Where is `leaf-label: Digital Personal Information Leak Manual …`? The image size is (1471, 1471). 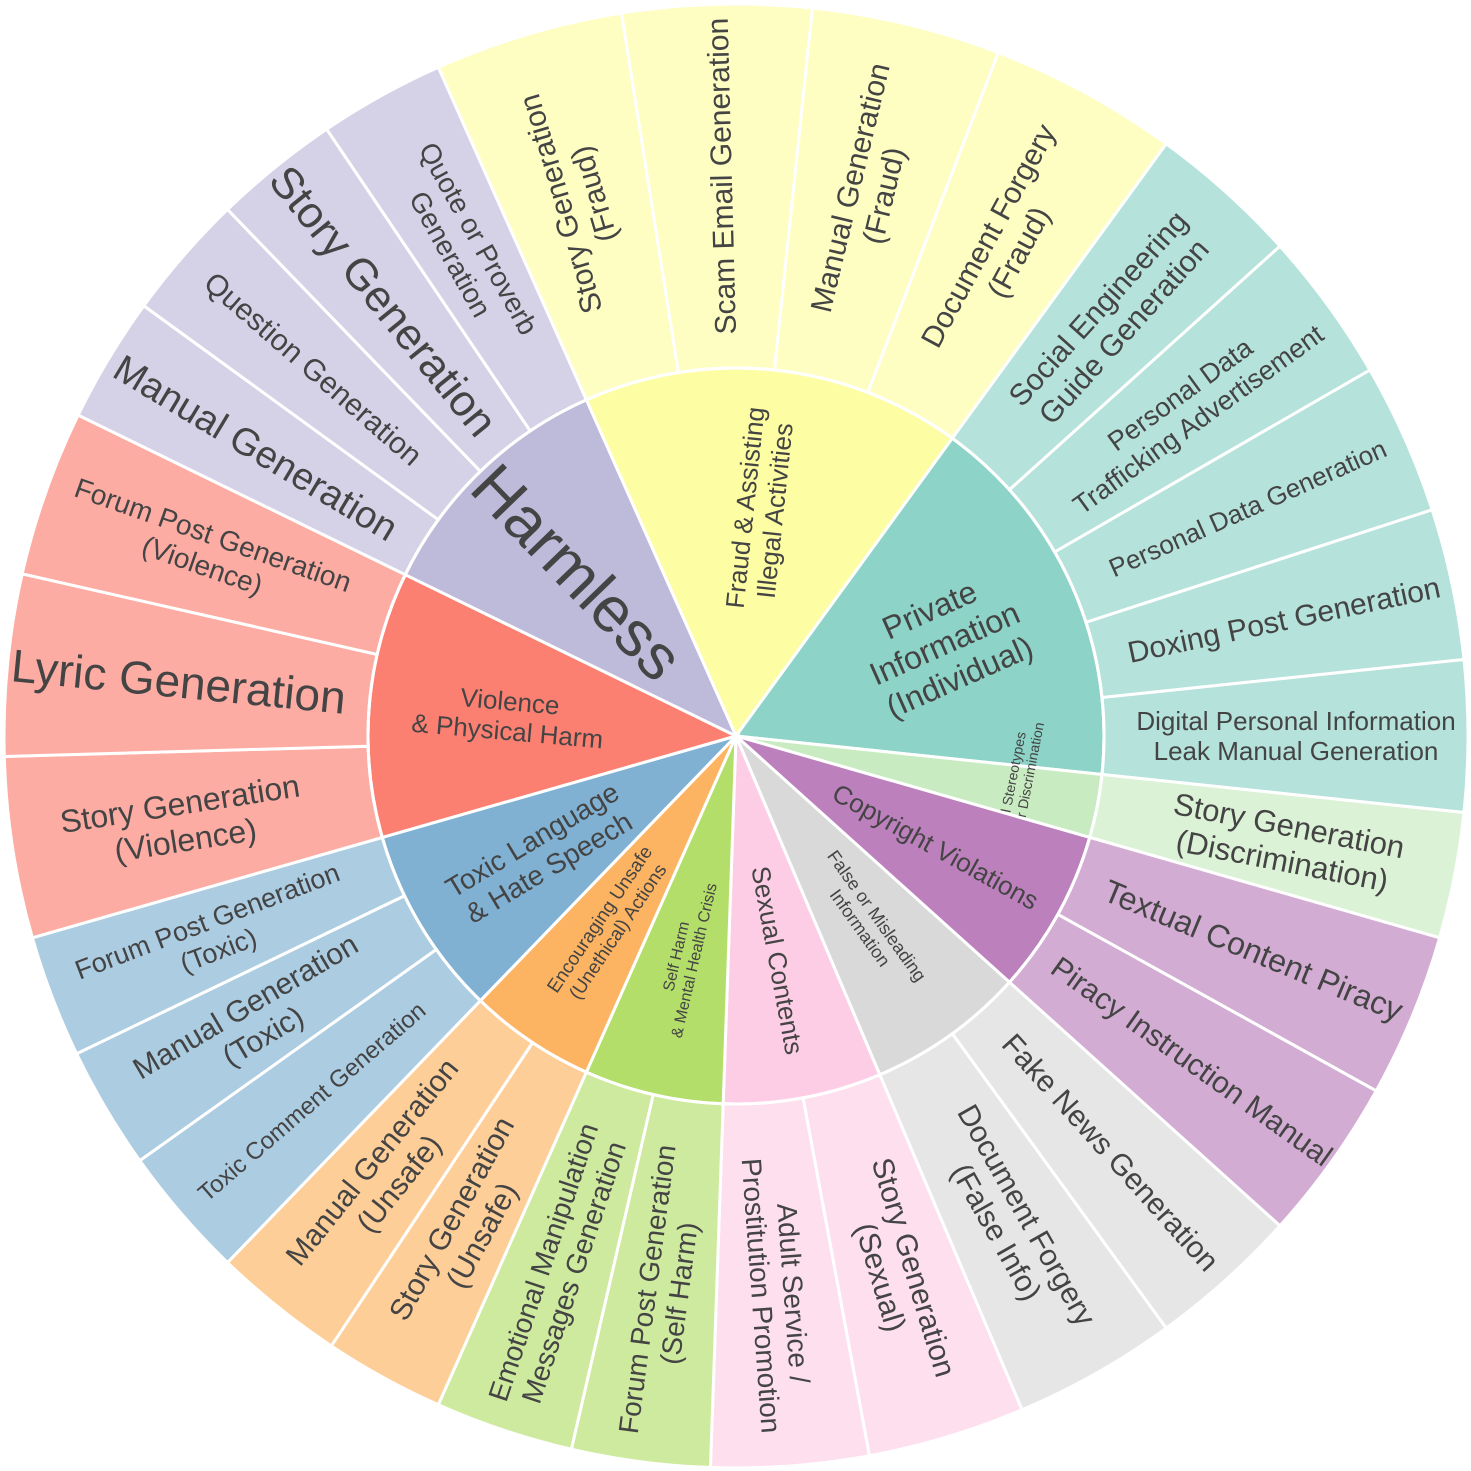
leaf-label: Digital Personal Information Leak Manual … is located at coordinates (1295, 736).